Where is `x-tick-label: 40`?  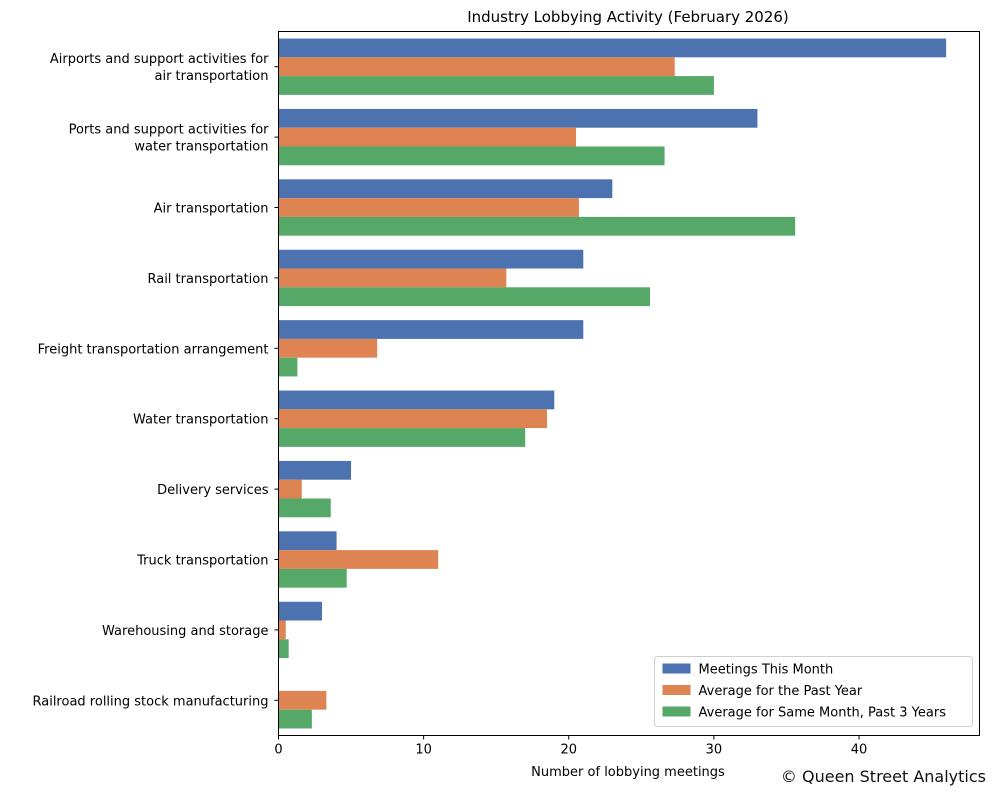
x-tick-label: 40 is located at coordinates (859, 750).